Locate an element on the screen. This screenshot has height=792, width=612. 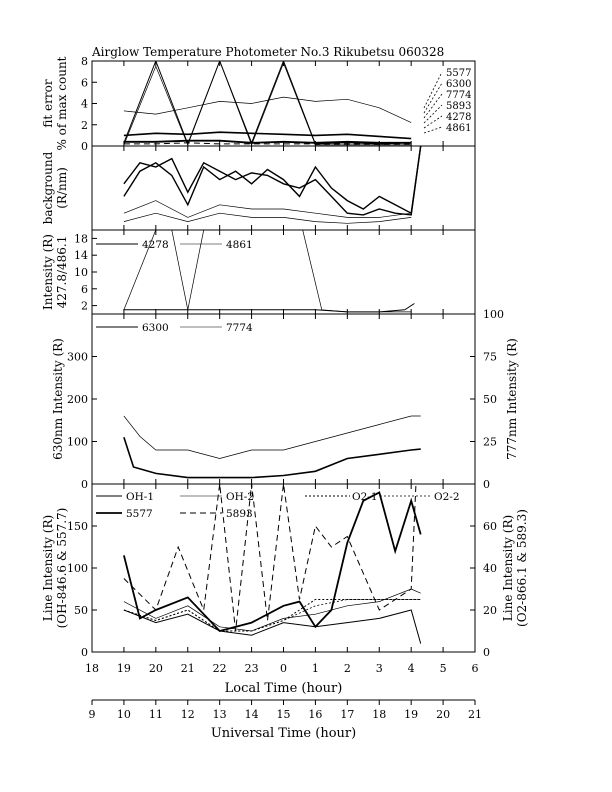
x-ut-tick-label: 9 is located at coordinates (92, 714).